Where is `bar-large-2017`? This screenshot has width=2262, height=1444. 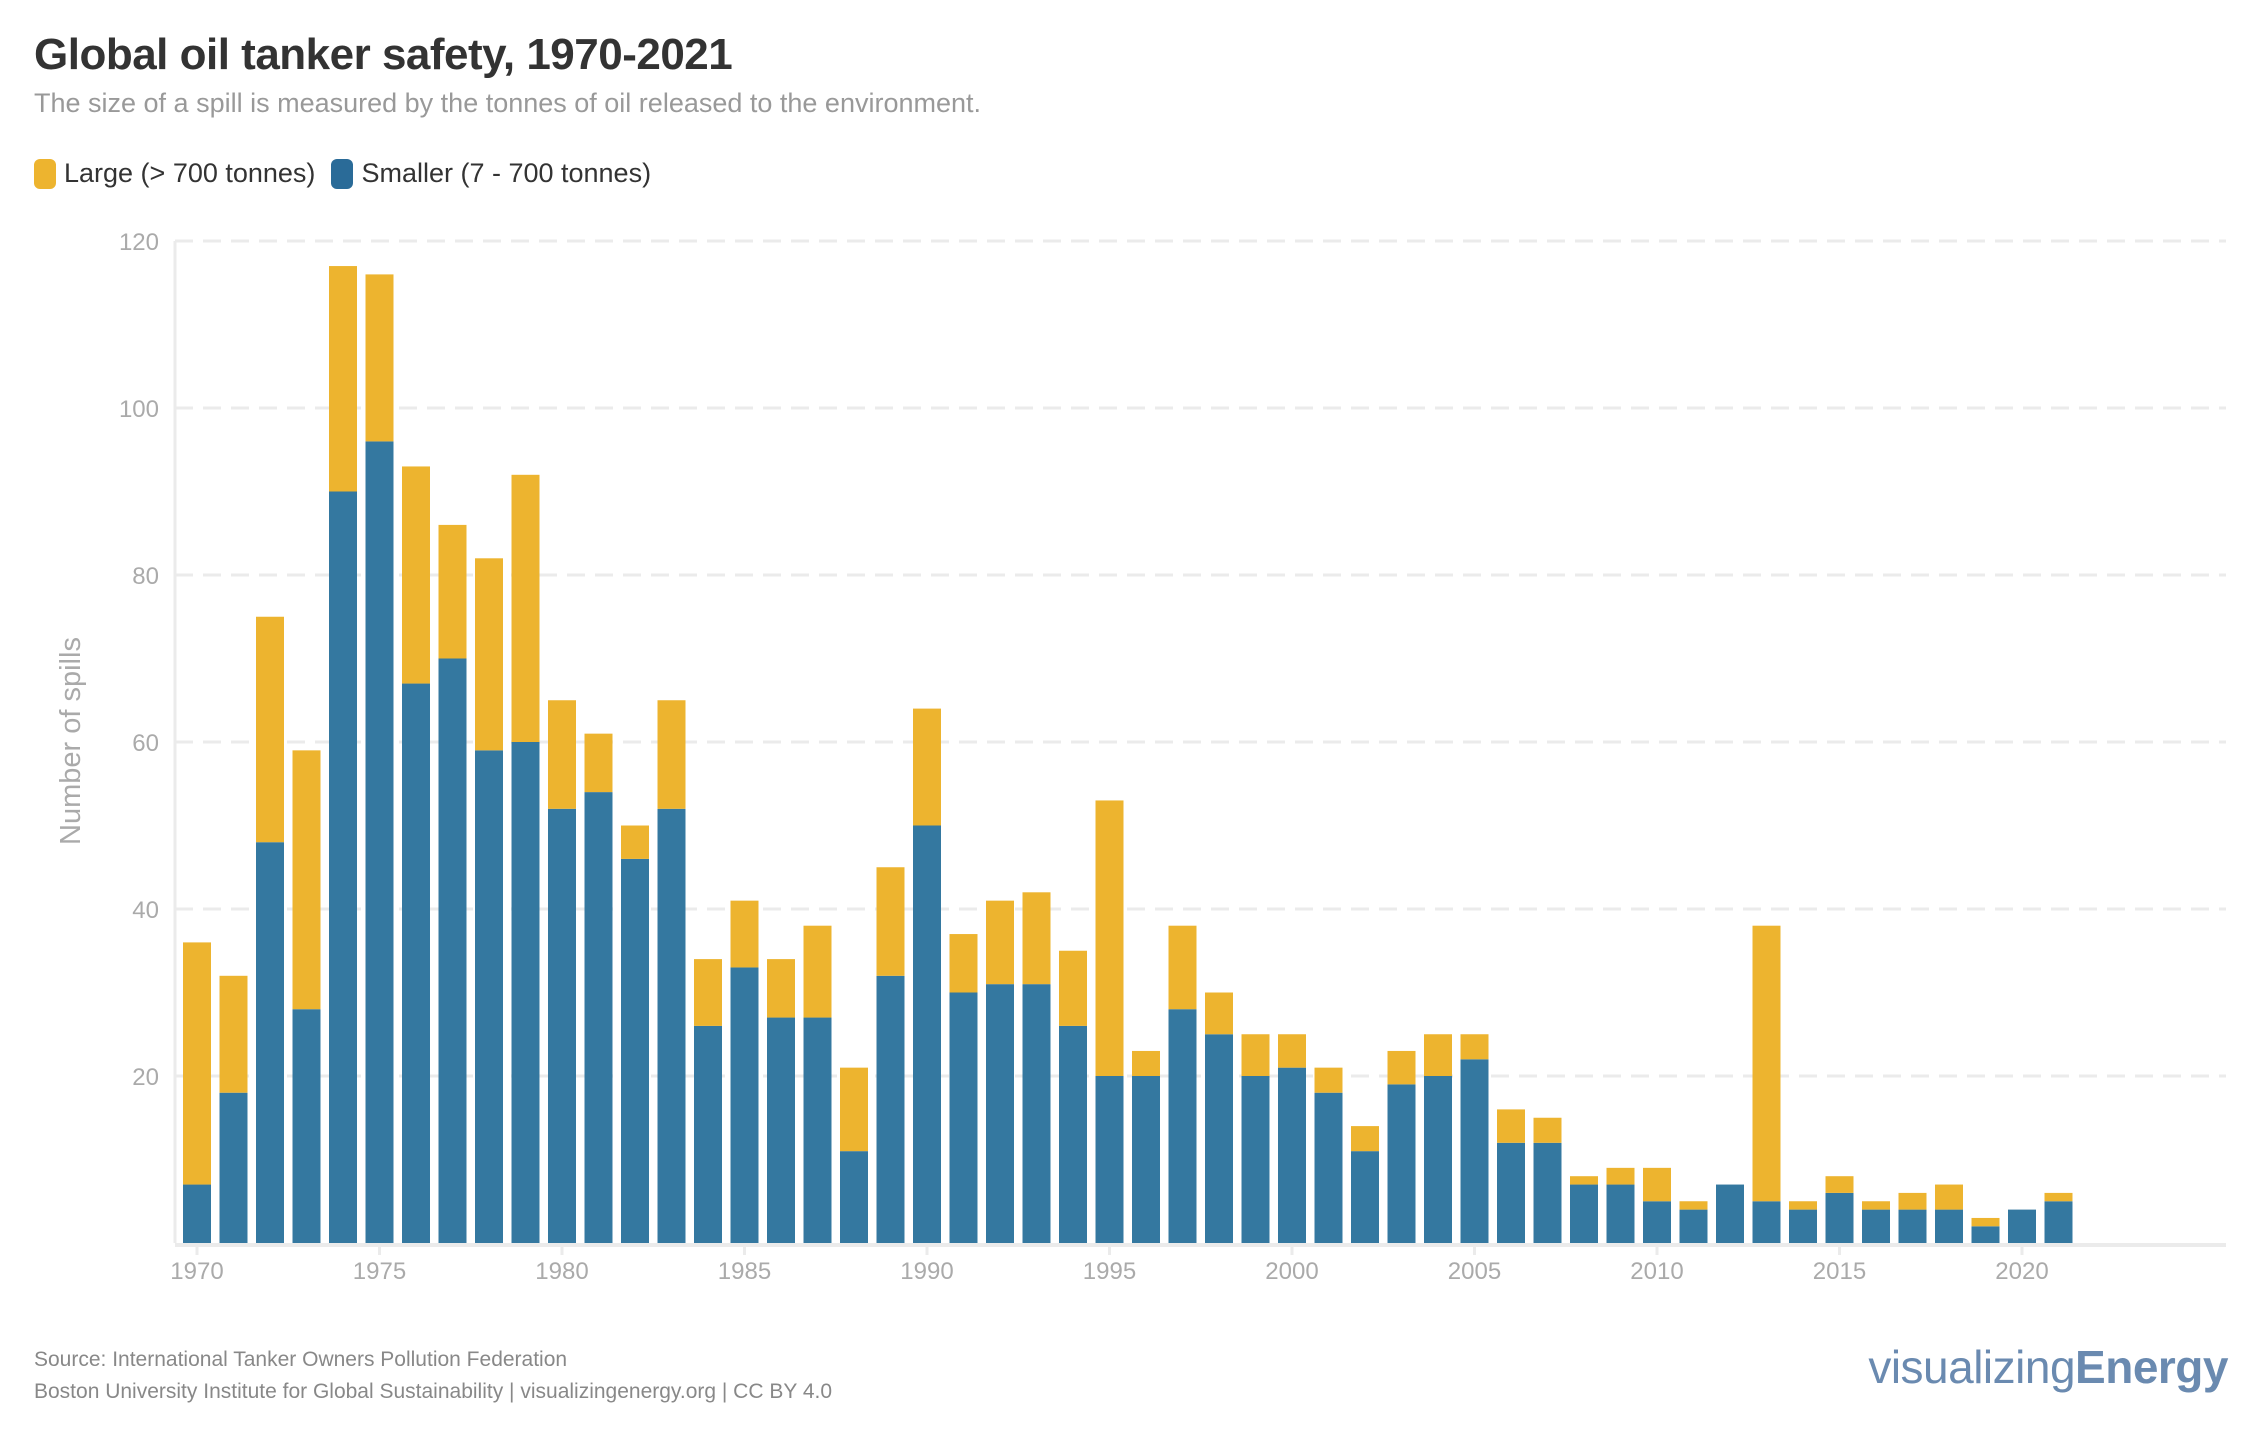
bar-large-2017 is located at coordinates (1912, 1201).